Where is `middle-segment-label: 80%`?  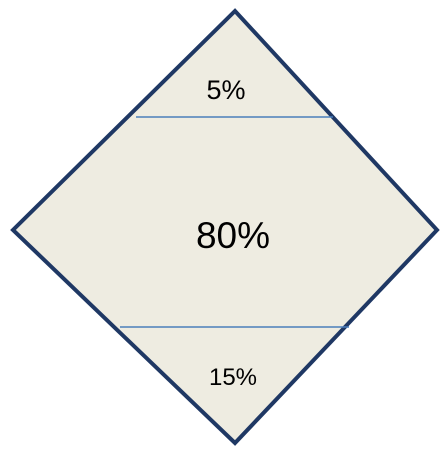
middle-segment-label: 80% is located at coordinates (233, 235).